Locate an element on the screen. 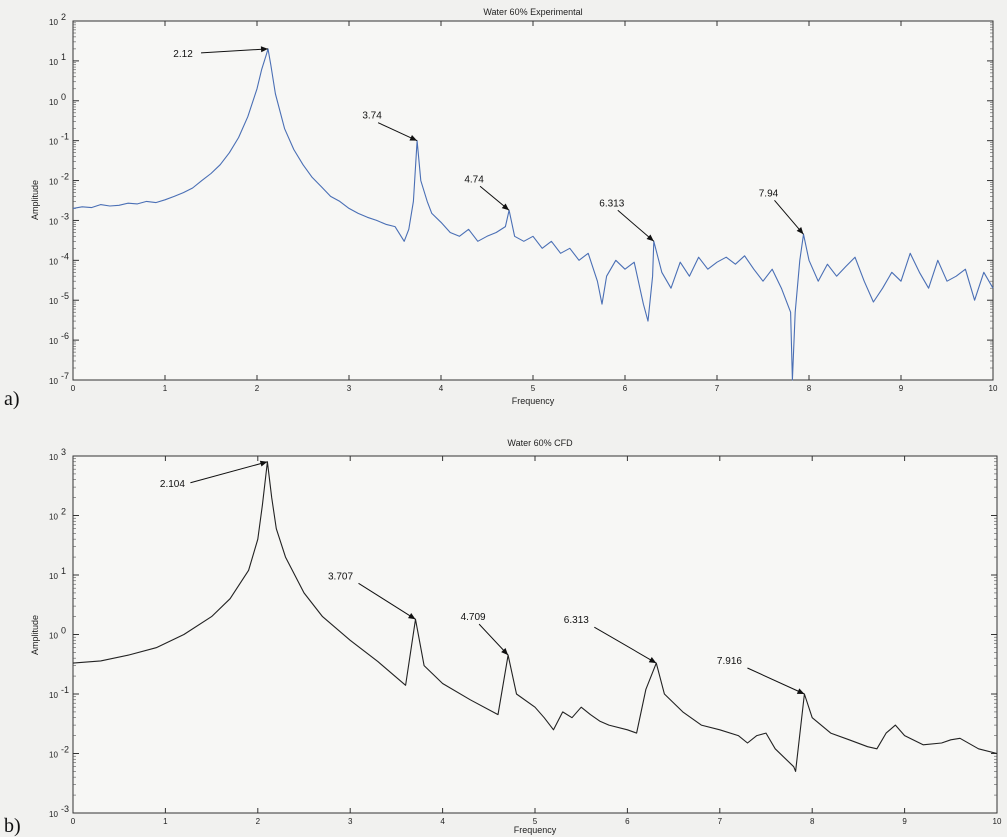  peak-annotation-label: 7.94 is located at coordinates (769, 193).